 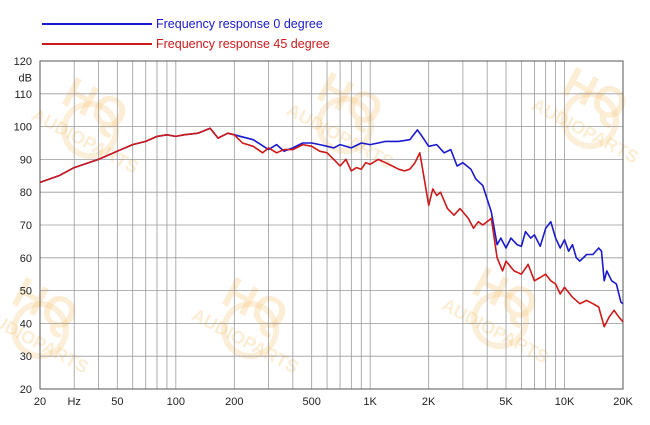 I want to click on y-tick-label: 50, so click(x=26, y=292).